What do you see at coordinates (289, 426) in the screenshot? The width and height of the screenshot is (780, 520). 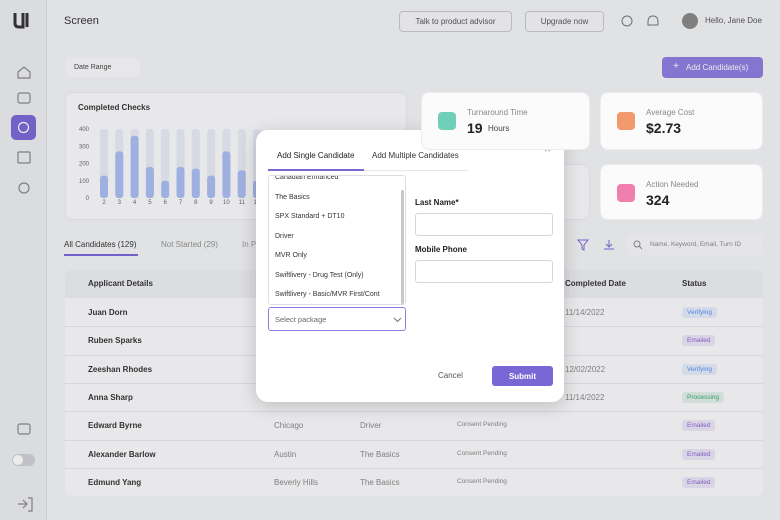 I see `cell: Chicago` at bounding box center [289, 426].